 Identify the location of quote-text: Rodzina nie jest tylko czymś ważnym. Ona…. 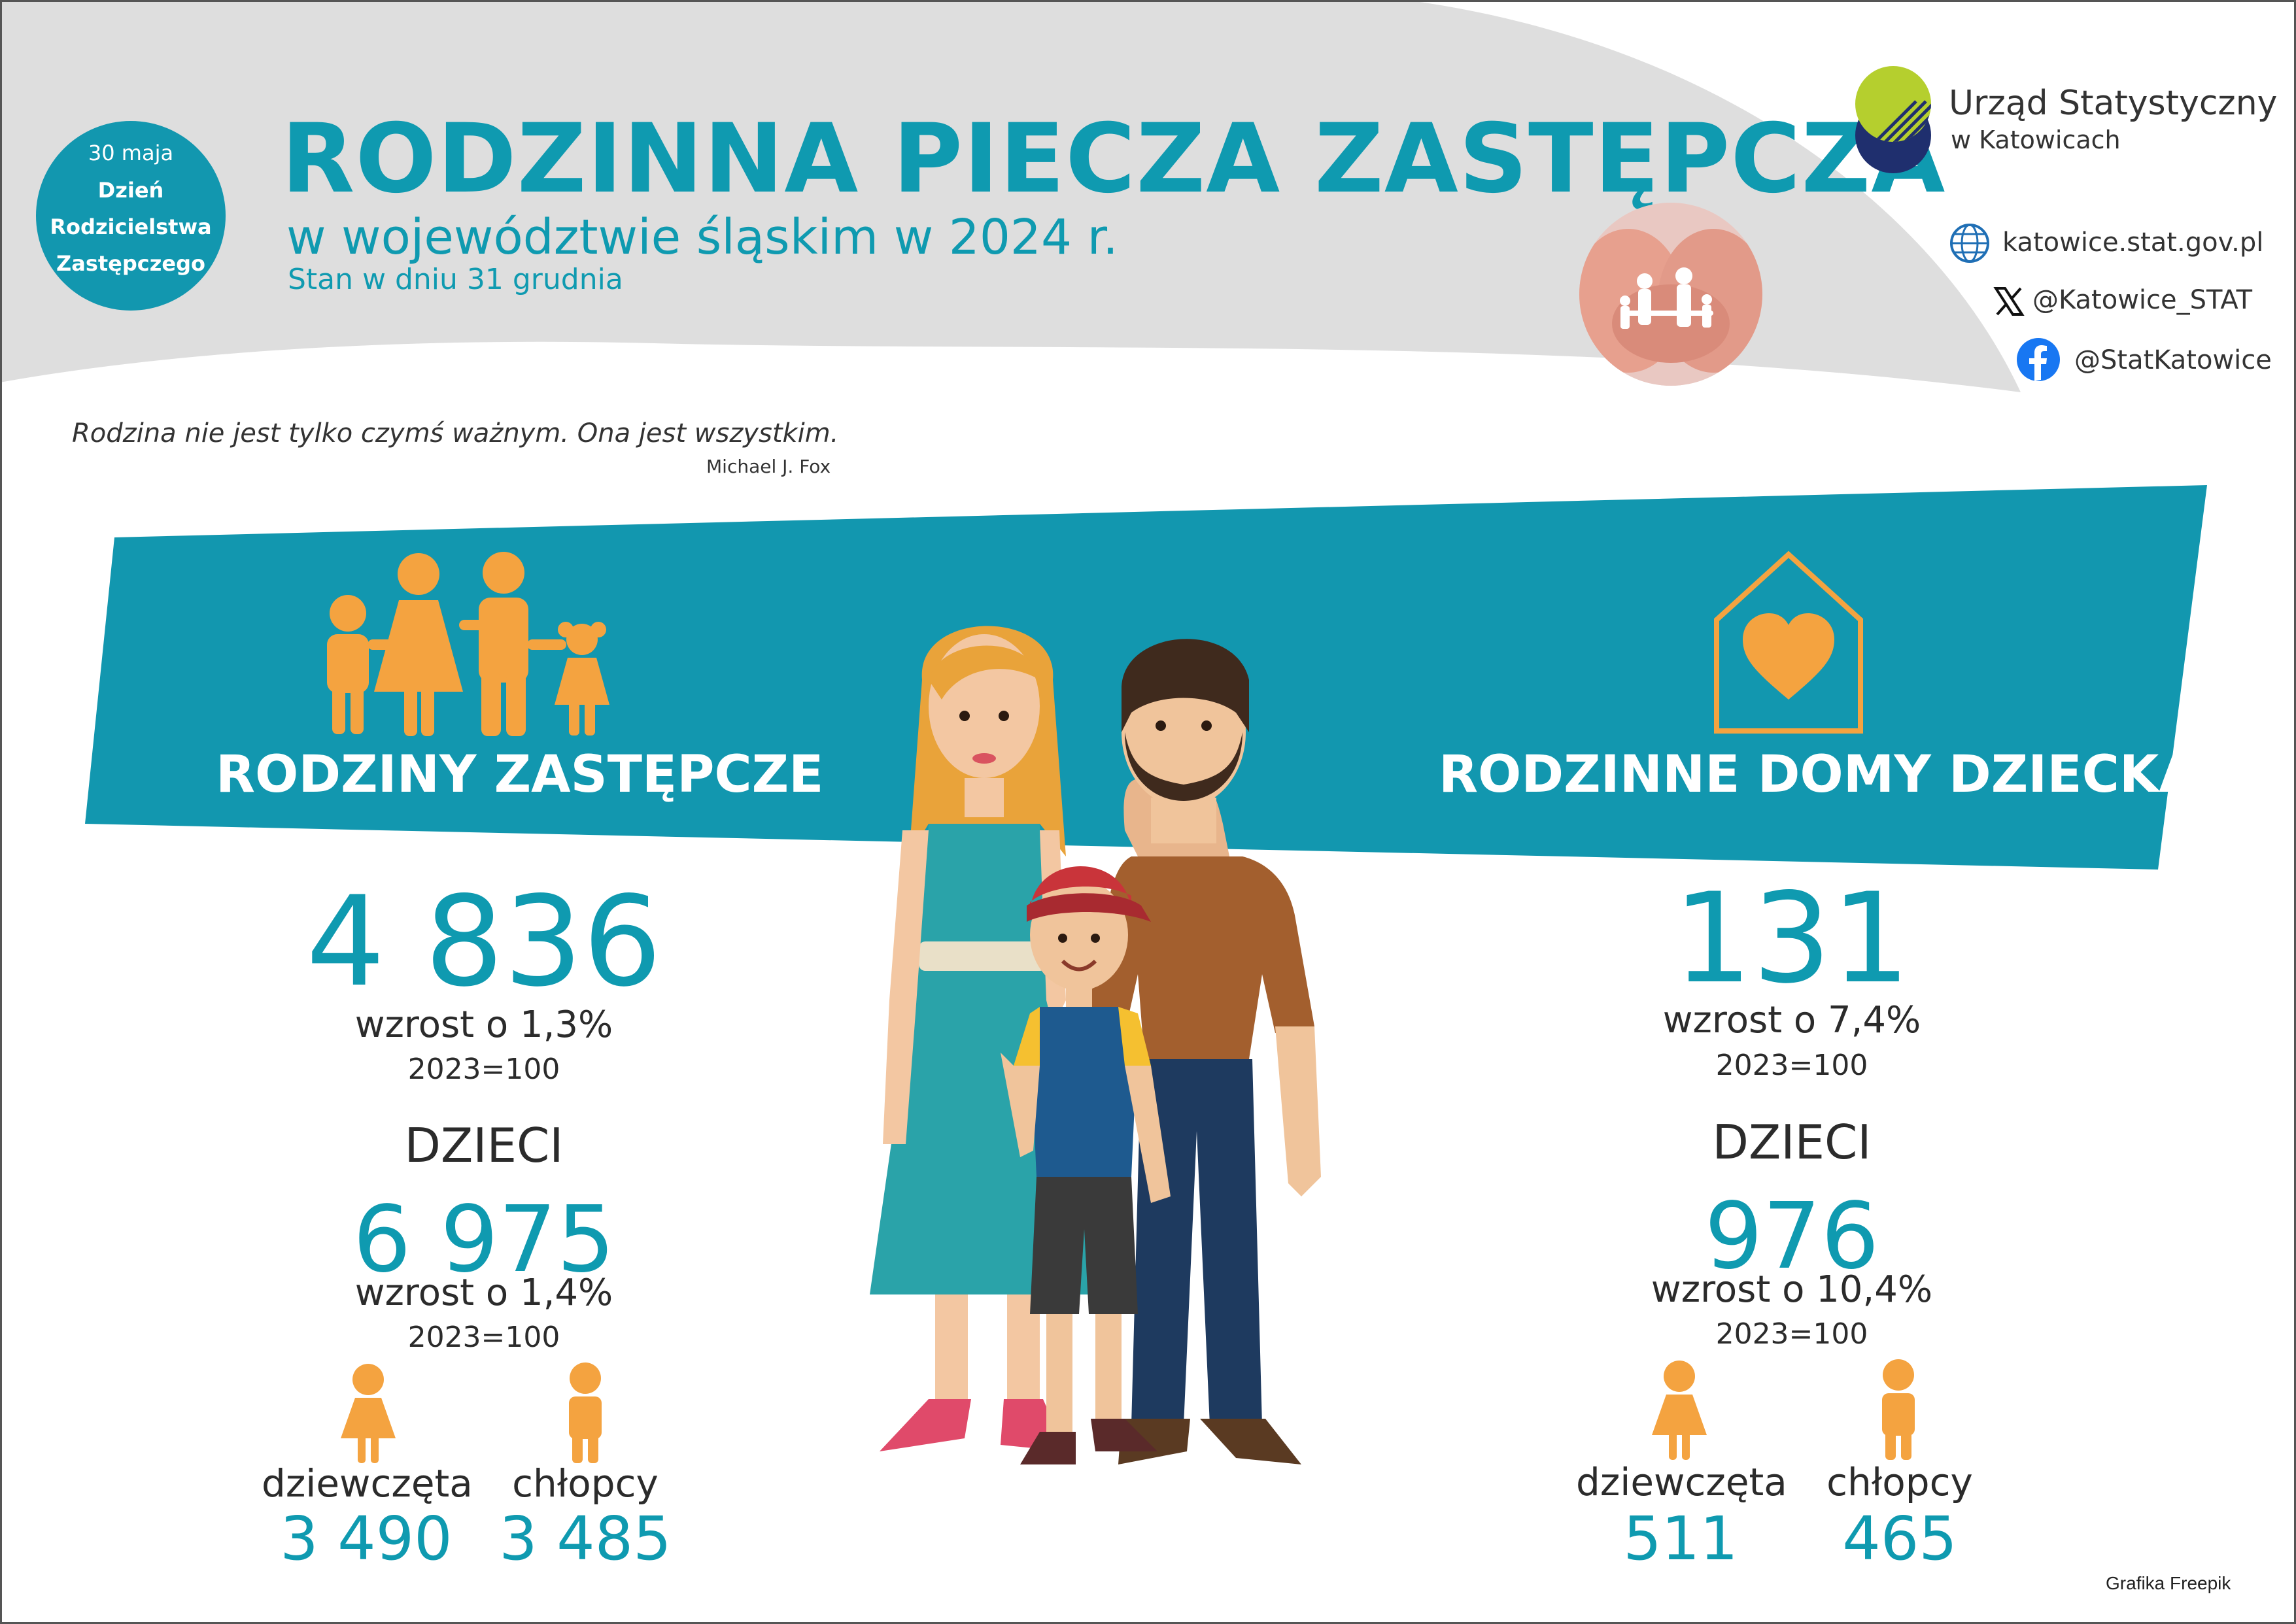
(456, 433).